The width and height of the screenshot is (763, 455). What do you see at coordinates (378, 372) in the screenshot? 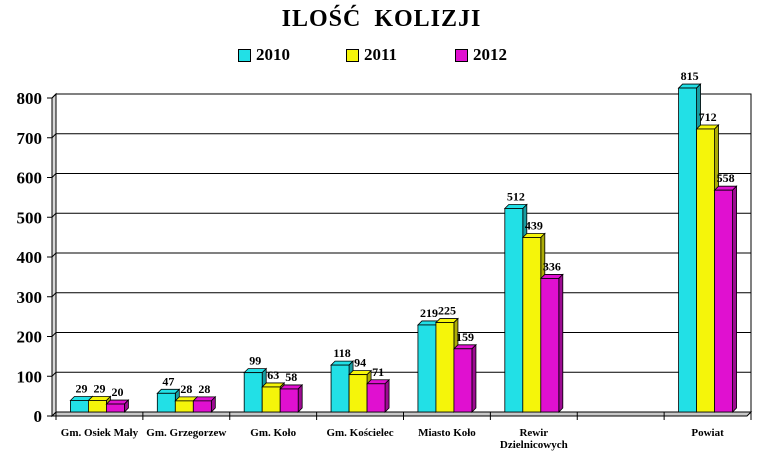
I see `data-label: 71` at bounding box center [378, 372].